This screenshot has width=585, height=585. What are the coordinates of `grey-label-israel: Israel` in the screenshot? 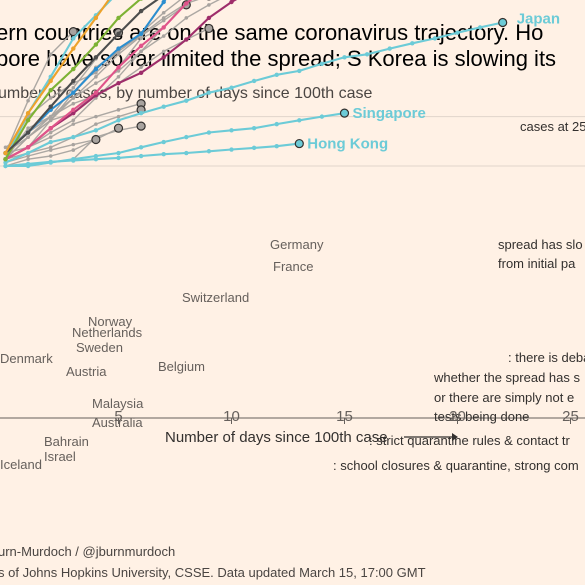 It's located at (60, 456).